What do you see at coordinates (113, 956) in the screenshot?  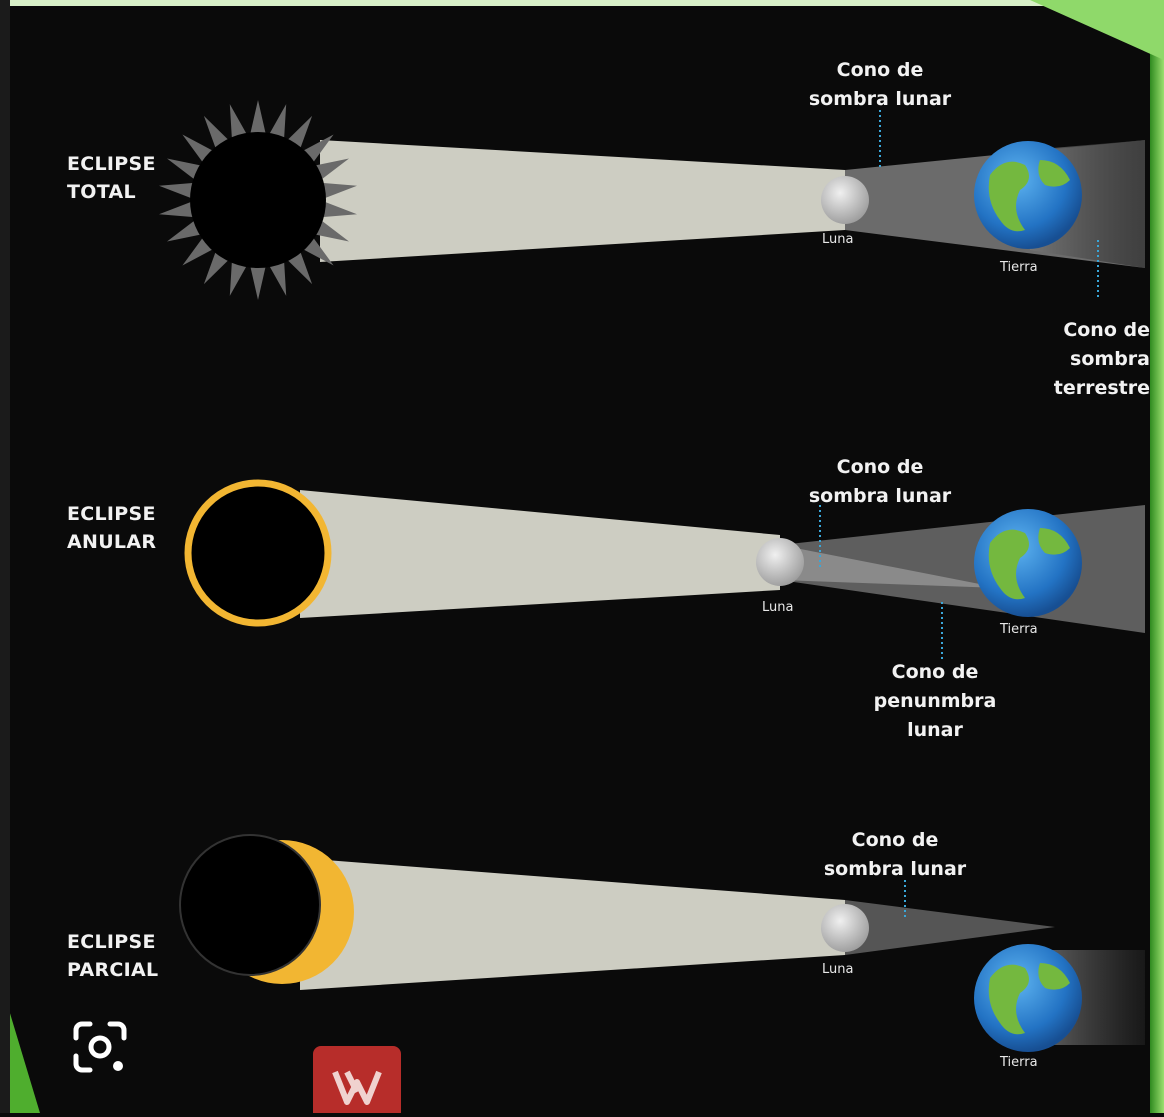 I see `diagram-title-partial: ECLIPSE PARCIAL` at bounding box center [113, 956].